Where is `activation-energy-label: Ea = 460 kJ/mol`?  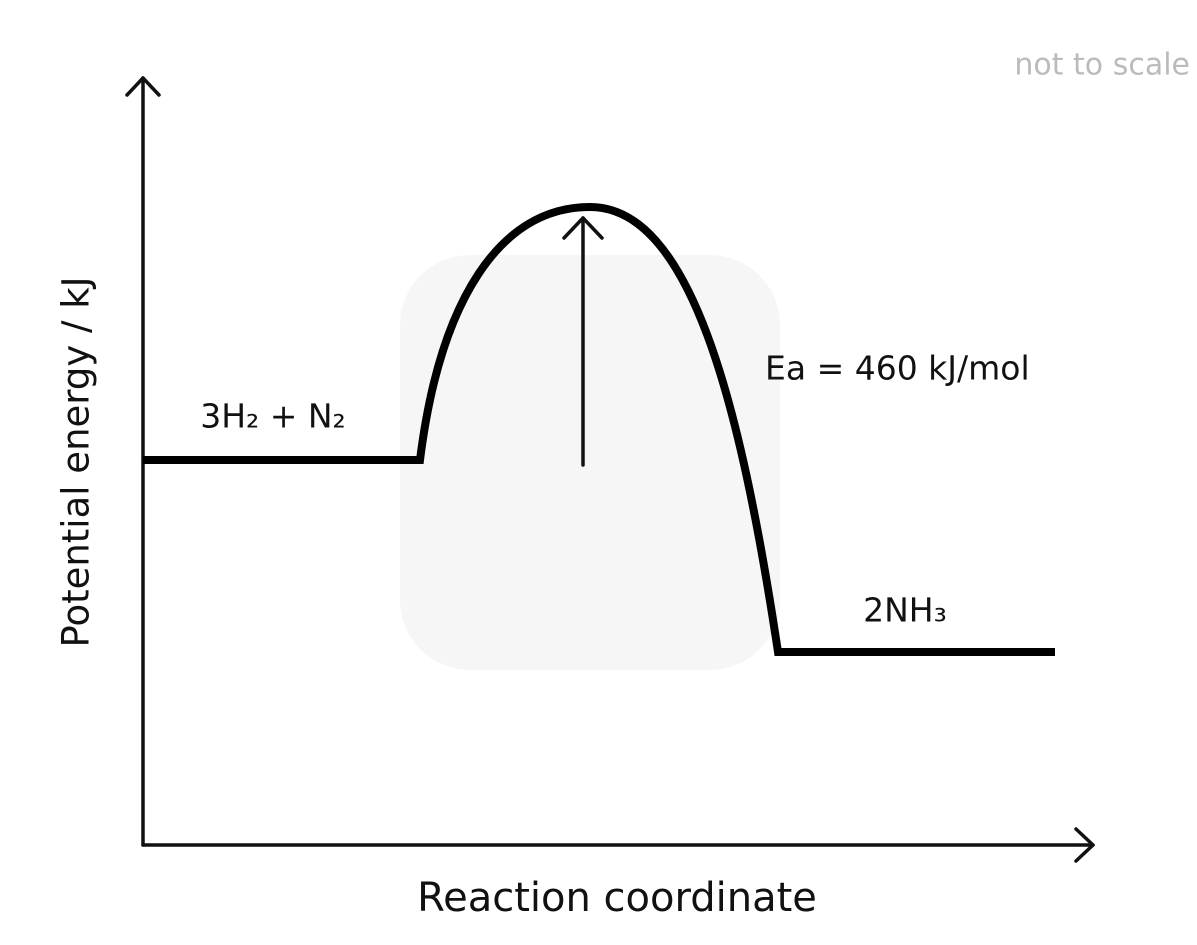
activation-energy-label: Ea = 460 kJ/mol is located at coordinates (897, 368).